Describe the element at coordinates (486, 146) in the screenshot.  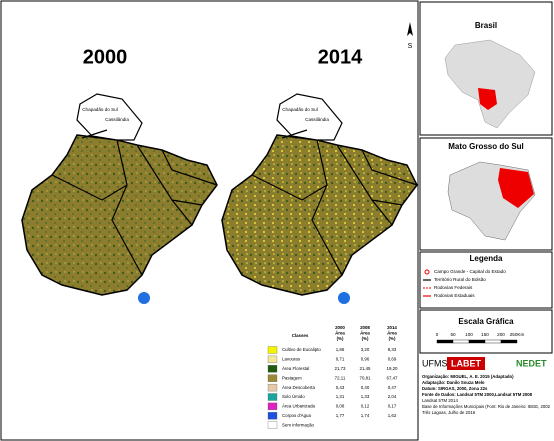
I see `panel-title: Mato Grosso do Sul` at that location.